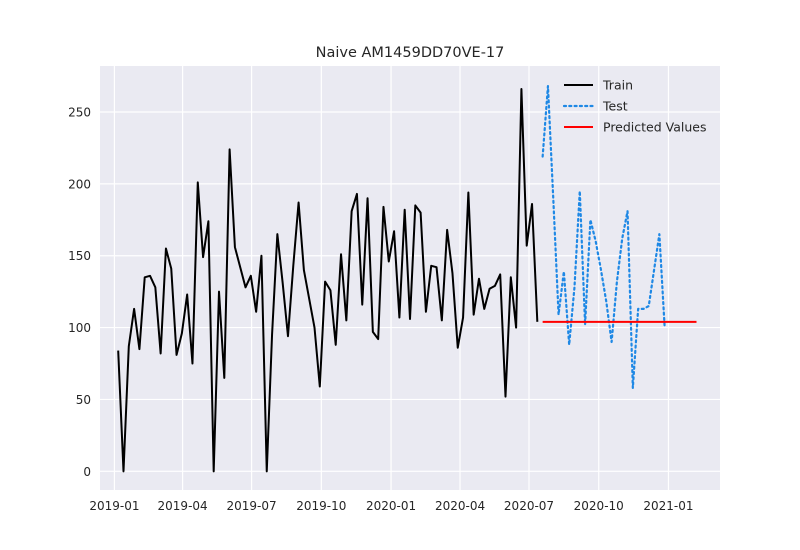  Describe the element at coordinates (321, 506) in the screenshot. I see `x-tick-label: 2019-10` at that location.